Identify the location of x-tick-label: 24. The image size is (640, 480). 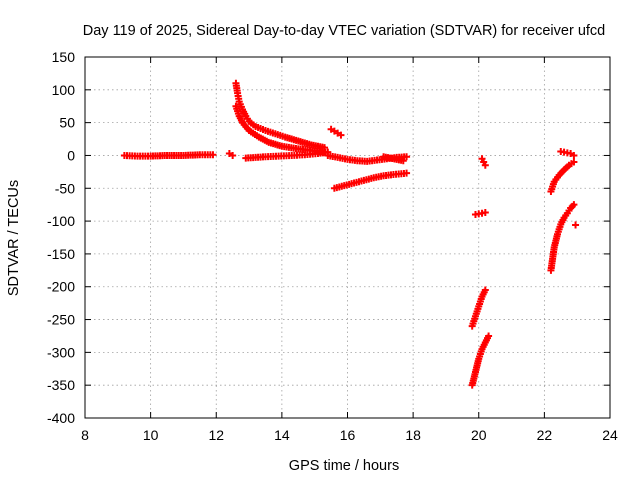
(610, 435).